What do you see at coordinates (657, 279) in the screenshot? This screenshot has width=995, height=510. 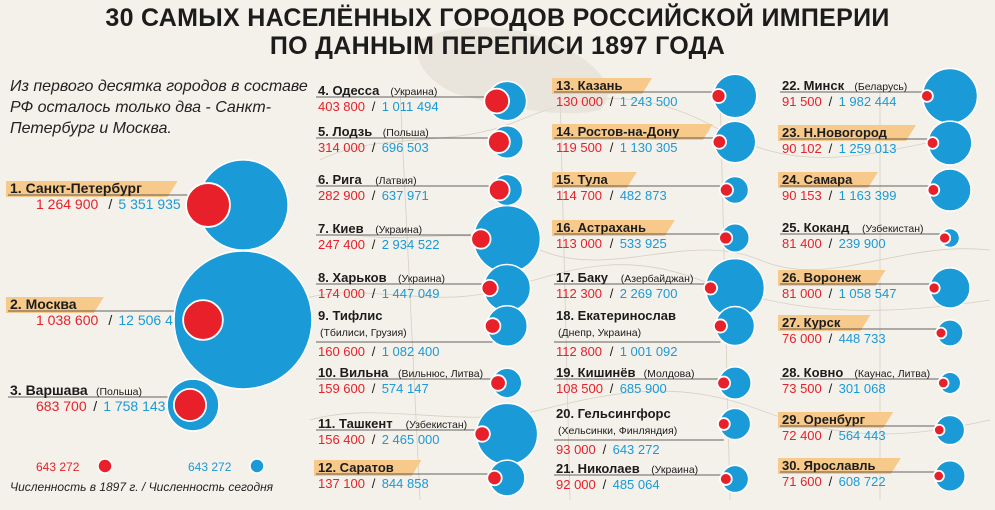 I see `city-country: (Азербайджан)` at bounding box center [657, 279].